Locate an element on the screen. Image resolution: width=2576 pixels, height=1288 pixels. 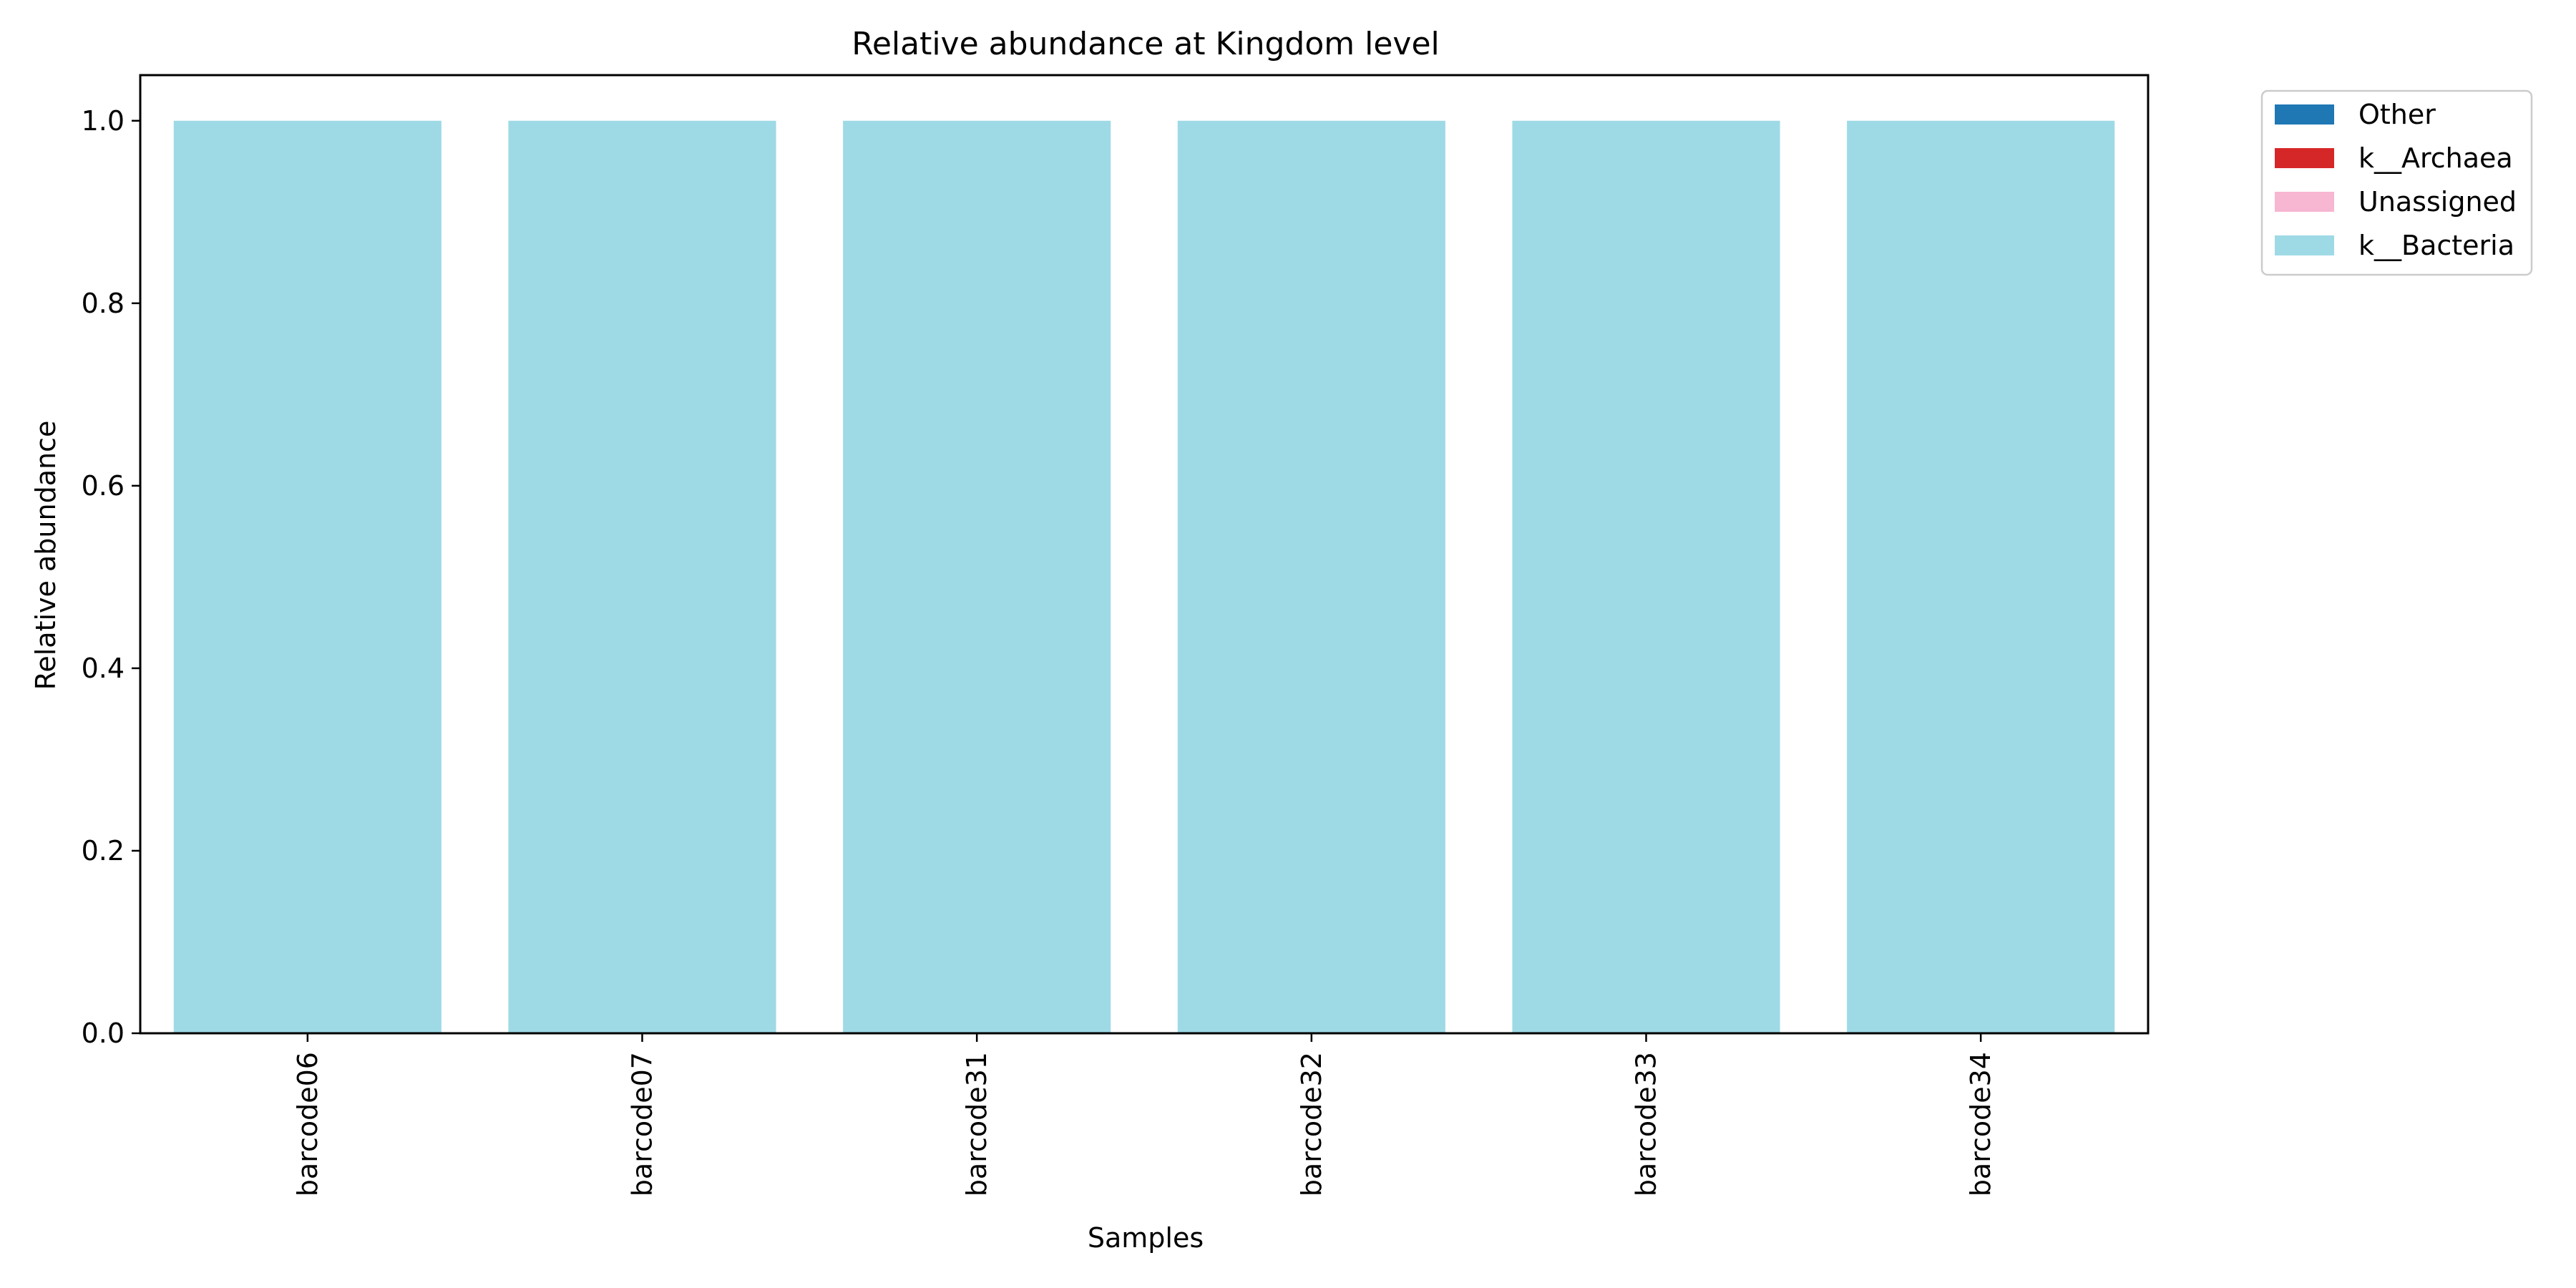
x-axis-label: Samples is located at coordinates (1146, 1238).